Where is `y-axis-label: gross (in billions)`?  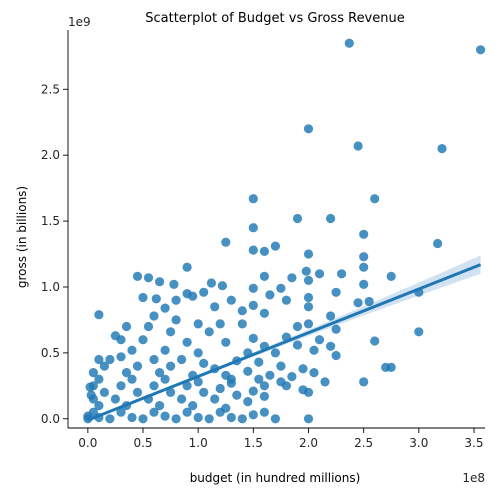 y-axis-label: gross (in billions) is located at coordinates (22, 237).